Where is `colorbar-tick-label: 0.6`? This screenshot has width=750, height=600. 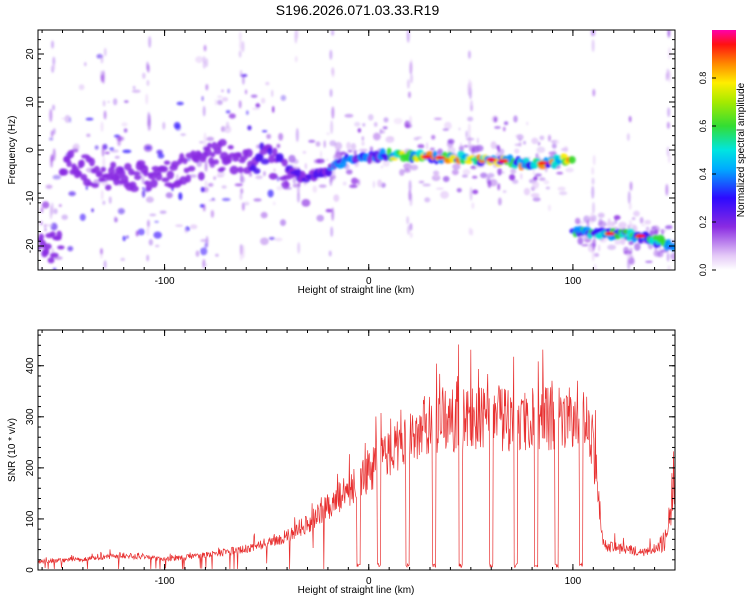
colorbar-tick-label: 0.6 is located at coordinates (703, 126).